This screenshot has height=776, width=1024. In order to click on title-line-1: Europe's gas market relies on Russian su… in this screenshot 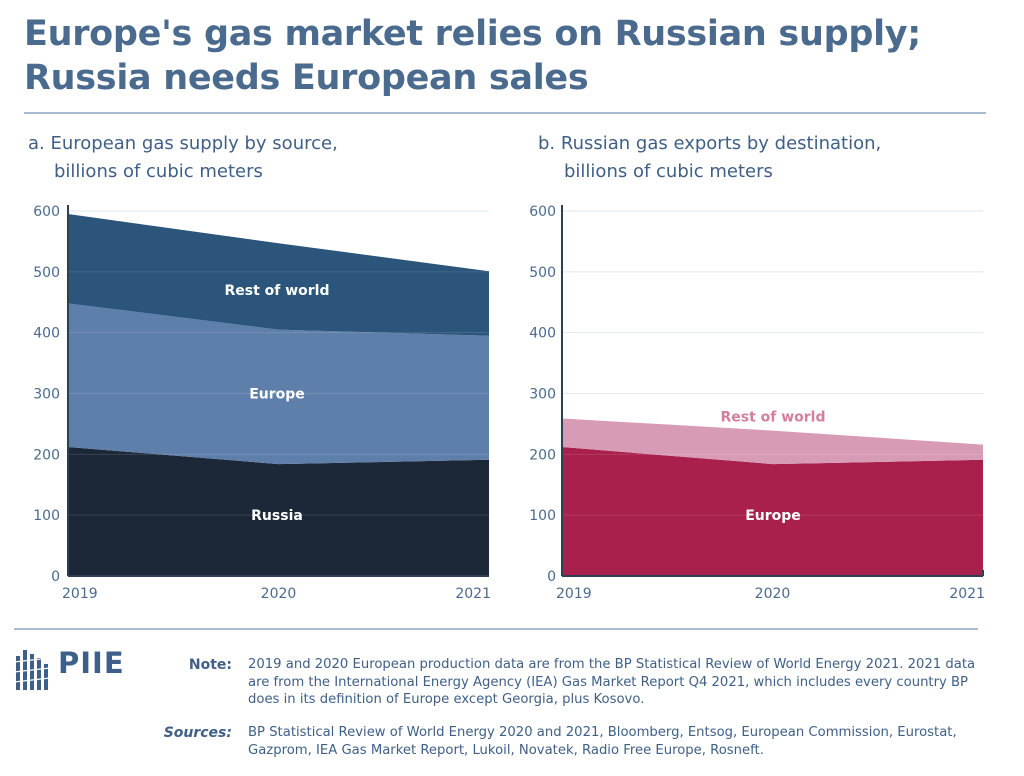, I will do `click(472, 34)`.